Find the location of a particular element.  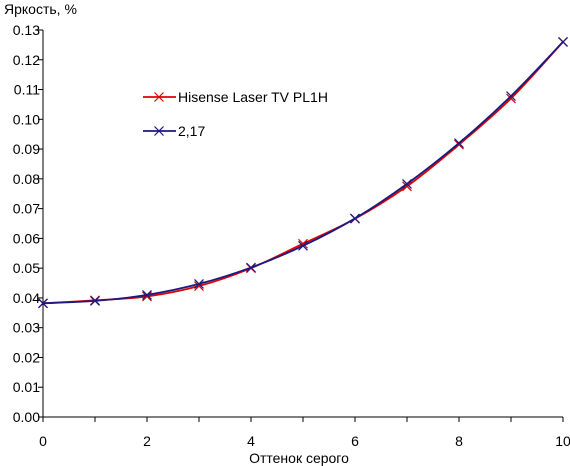

y-tick-label: 0.03 is located at coordinates (26, 328).